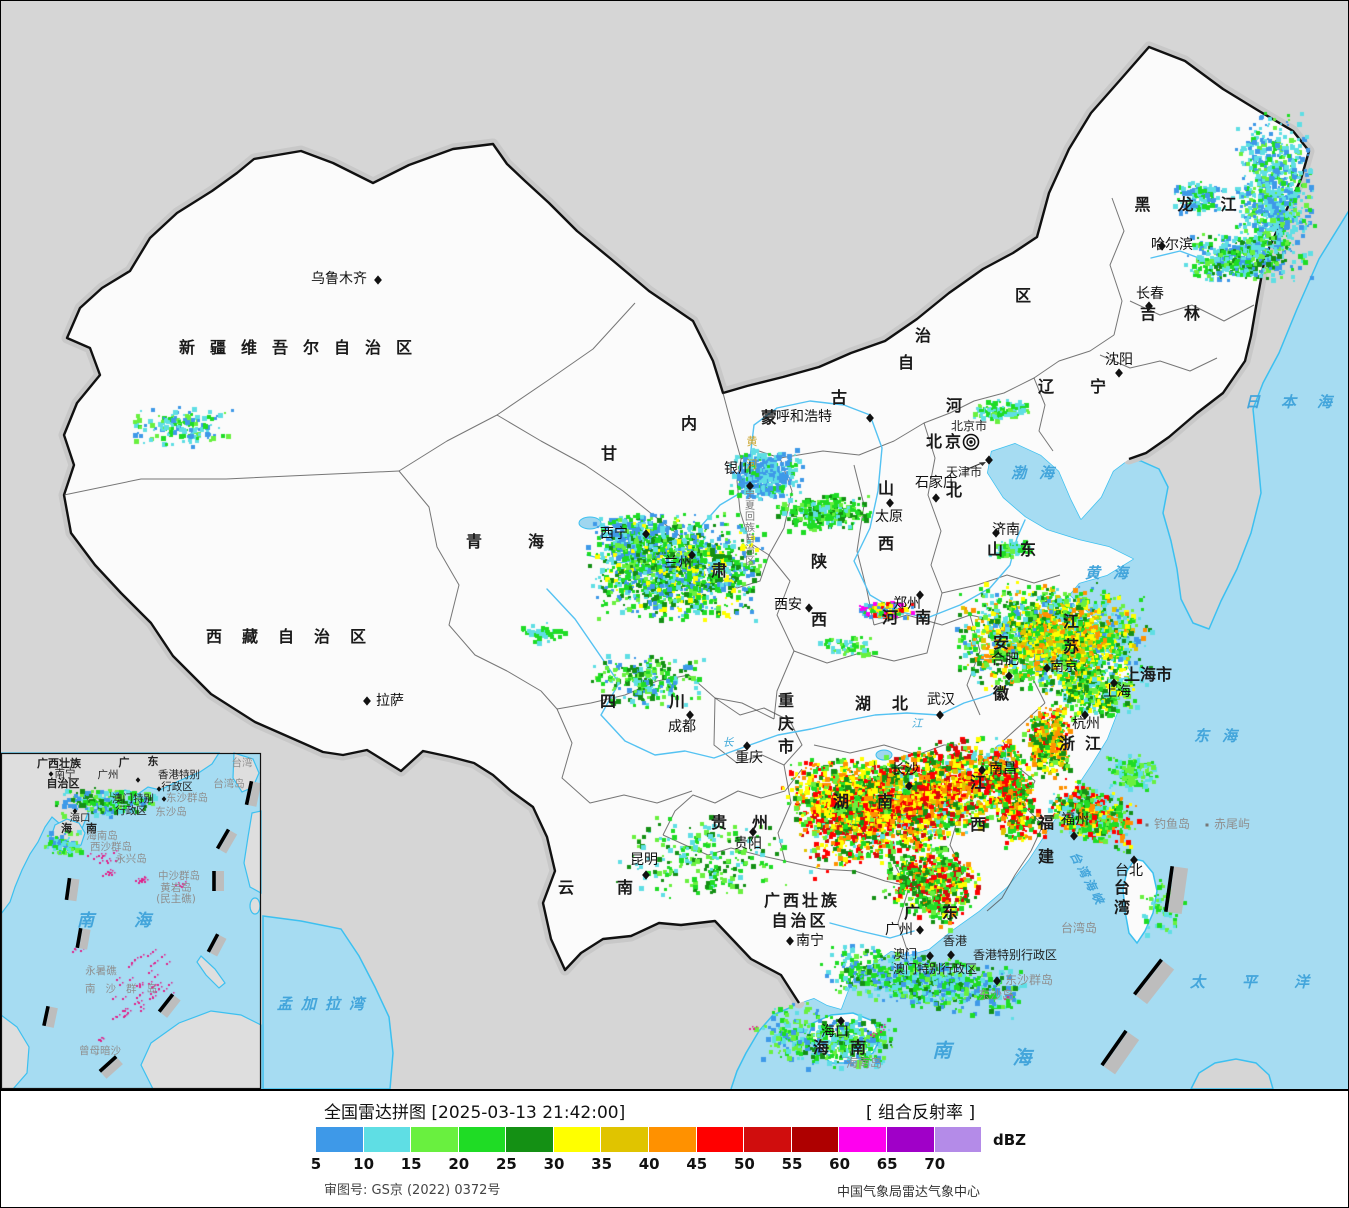 This screenshot has width=1349, height=1208. I want to click on label-孟加拉湾: 孟加拉湾, so click(325, 1004).